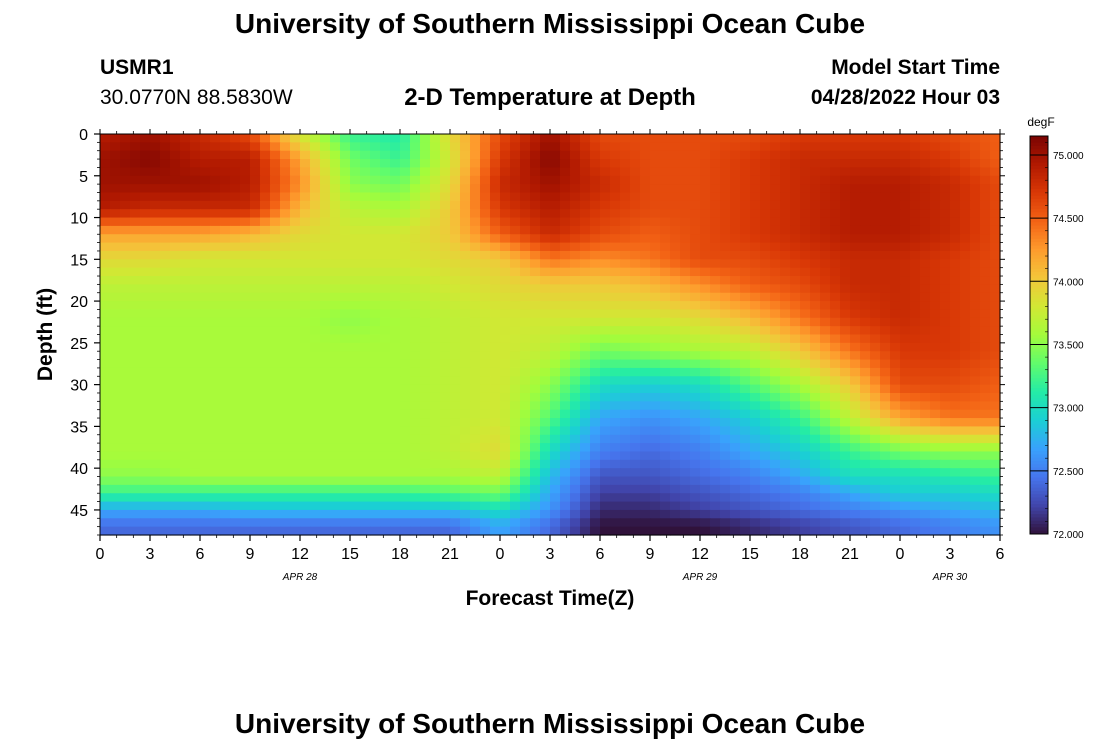 This screenshot has height=750, width=1100. Describe the element at coordinates (850, 554) in the screenshot. I see `x-tick-label: 21` at that location.